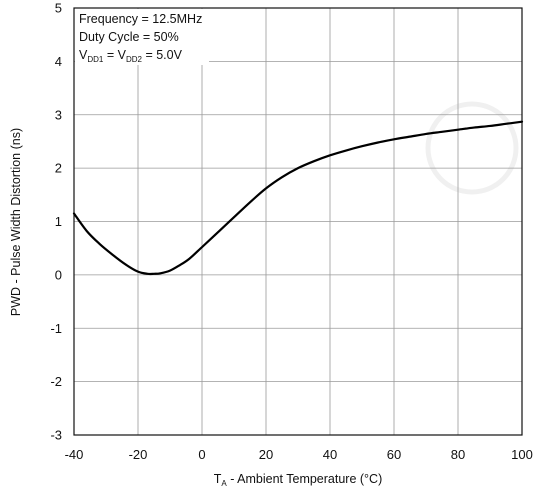 This screenshot has height=490, width=540. Describe the element at coordinates (129, 37) in the screenshot. I see `annotation-line2: Duty Cycle = 50%` at that location.